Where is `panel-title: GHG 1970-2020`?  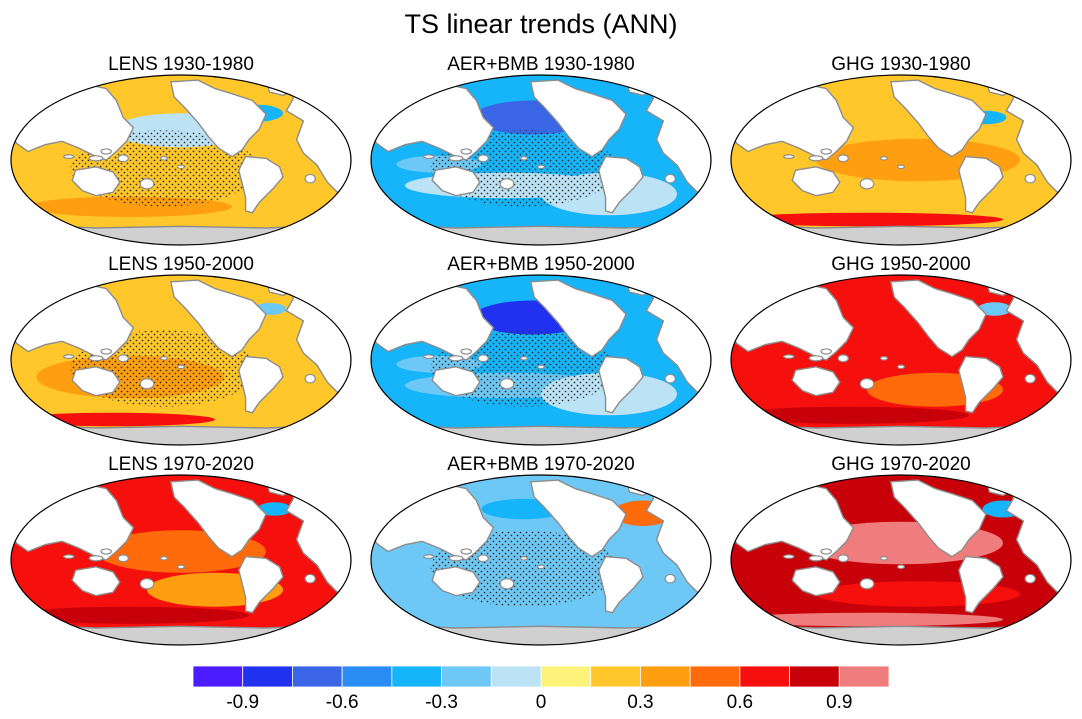
panel-title: GHG 1970-2020 is located at coordinates (900, 464).